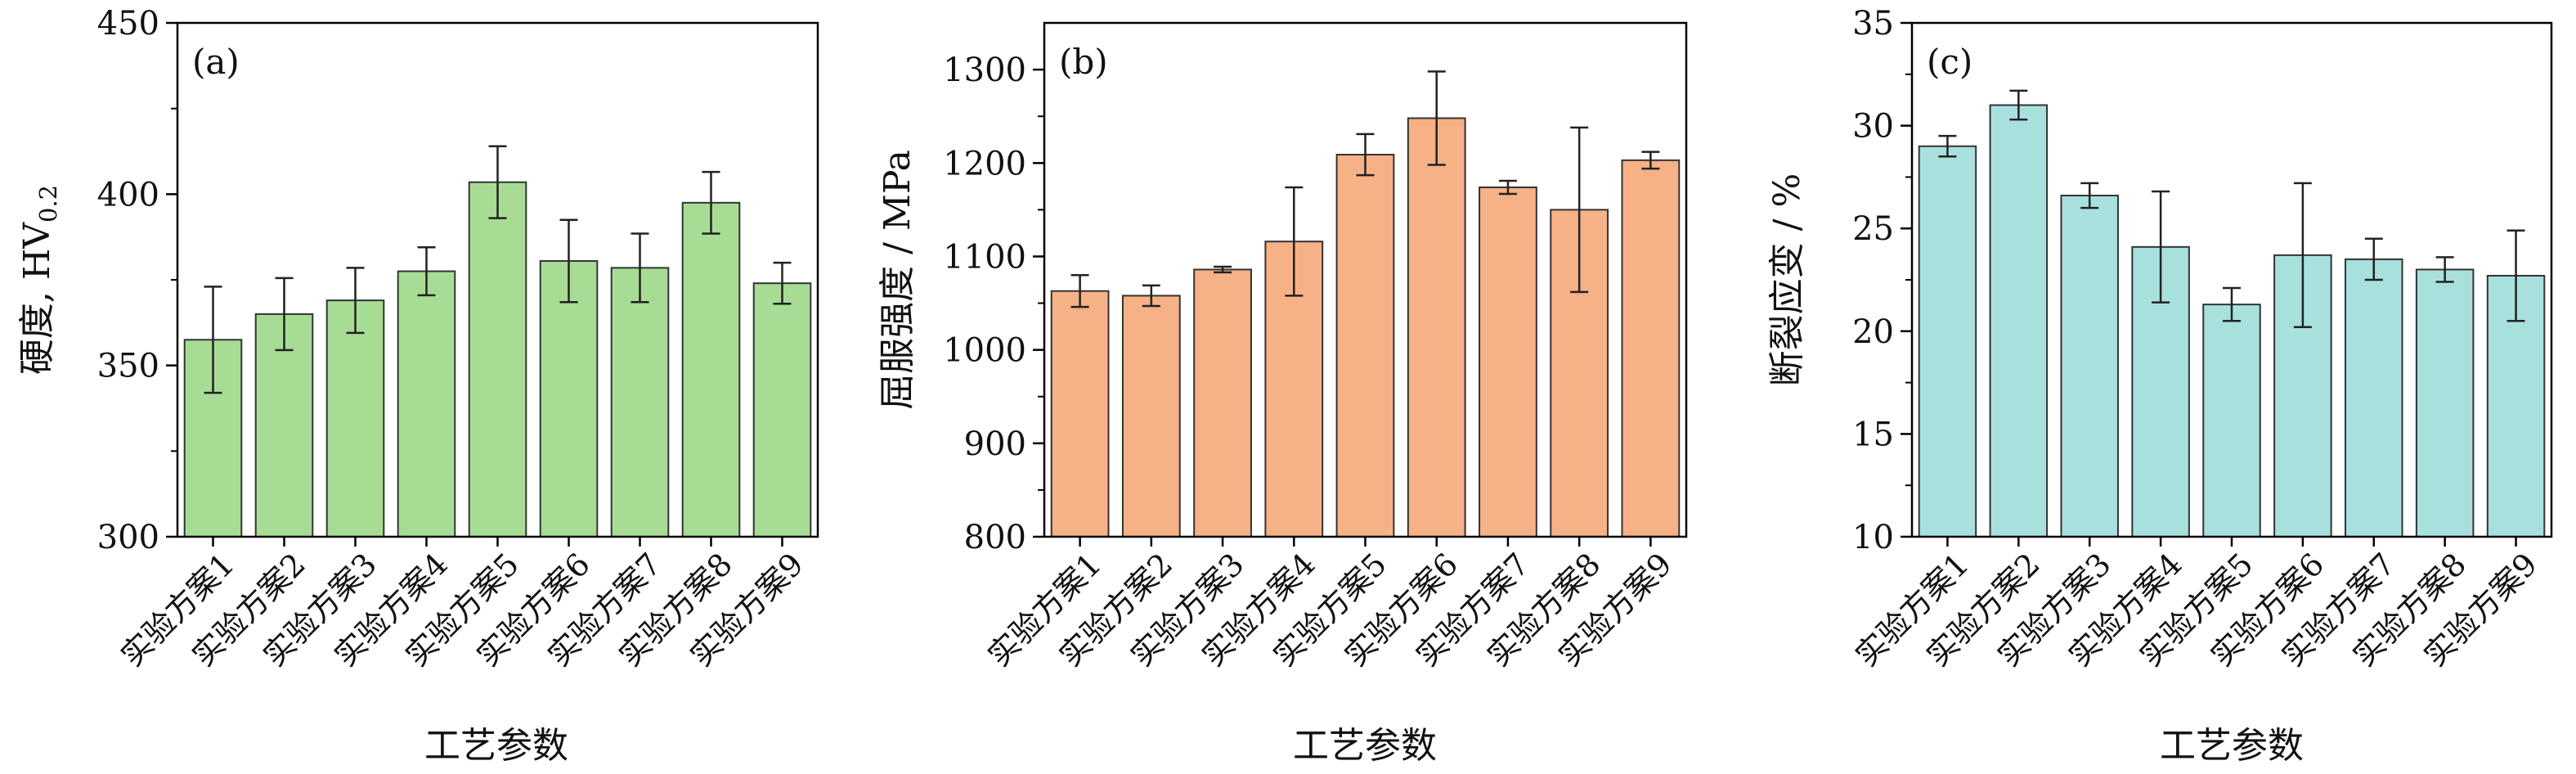 Image resolution: width=2576 pixels, height=774 pixels. Describe the element at coordinates (1873, 537) in the screenshot. I see `y-tick-label: 10` at that location.